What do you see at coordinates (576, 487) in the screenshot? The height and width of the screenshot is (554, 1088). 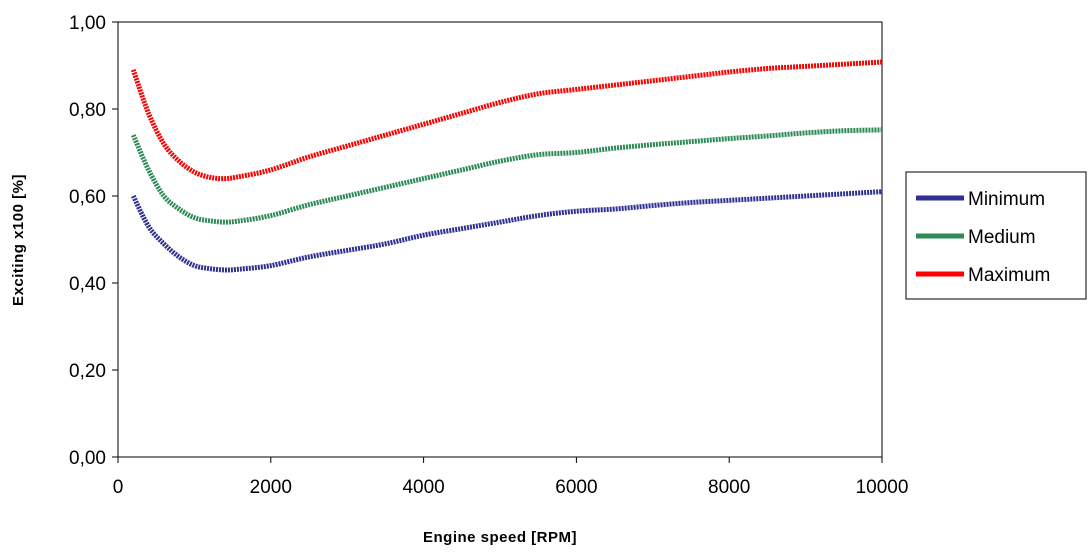 I see `x-tick-label: 6000` at bounding box center [576, 487].